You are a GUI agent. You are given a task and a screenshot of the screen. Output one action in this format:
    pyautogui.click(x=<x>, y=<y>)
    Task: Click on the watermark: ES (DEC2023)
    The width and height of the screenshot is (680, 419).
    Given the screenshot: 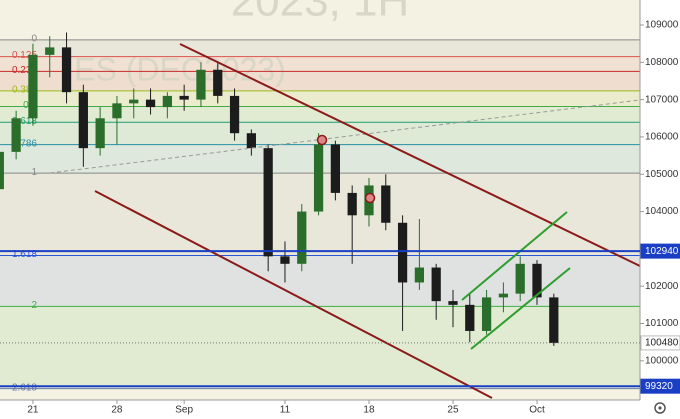 What is the action you would take?
    pyautogui.click(x=180, y=69)
    